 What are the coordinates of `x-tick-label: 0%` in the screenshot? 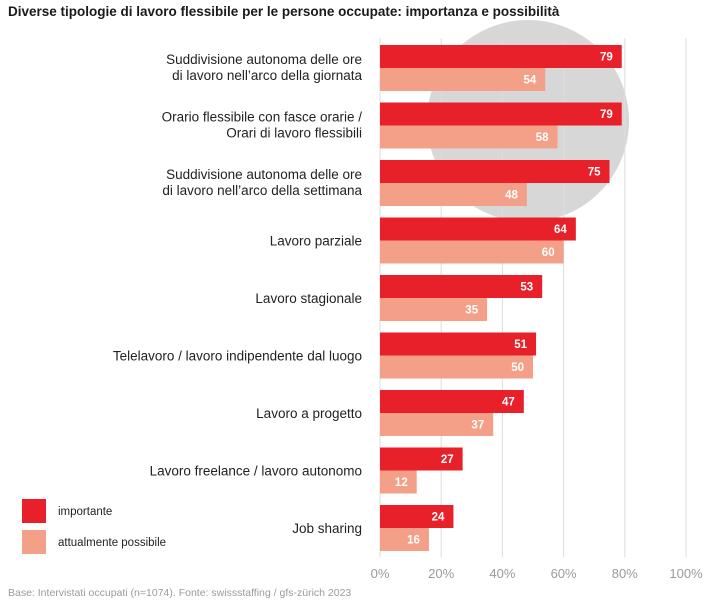 It's located at (380, 573).